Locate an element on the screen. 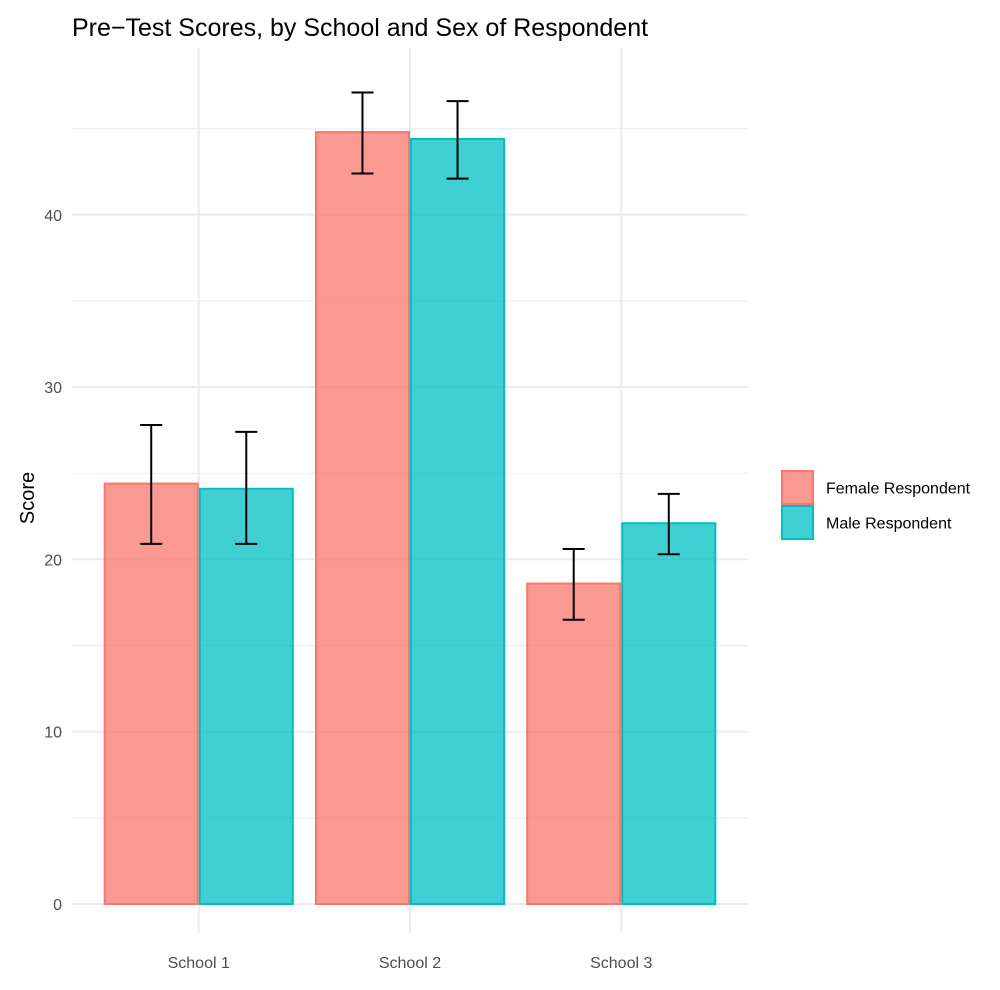  legend-label: Male Respondent is located at coordinates (889, 524).